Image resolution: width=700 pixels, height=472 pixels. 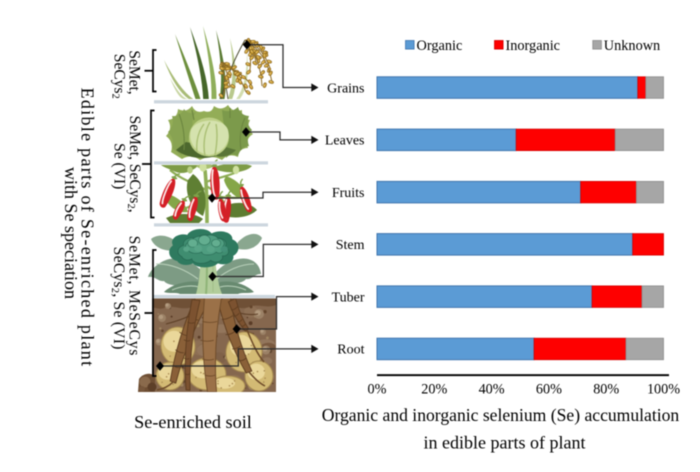 What do you see at coordinates (350, 350) in the screenshot?
I see `svg-text: Root` at bounding box center [350, 350].